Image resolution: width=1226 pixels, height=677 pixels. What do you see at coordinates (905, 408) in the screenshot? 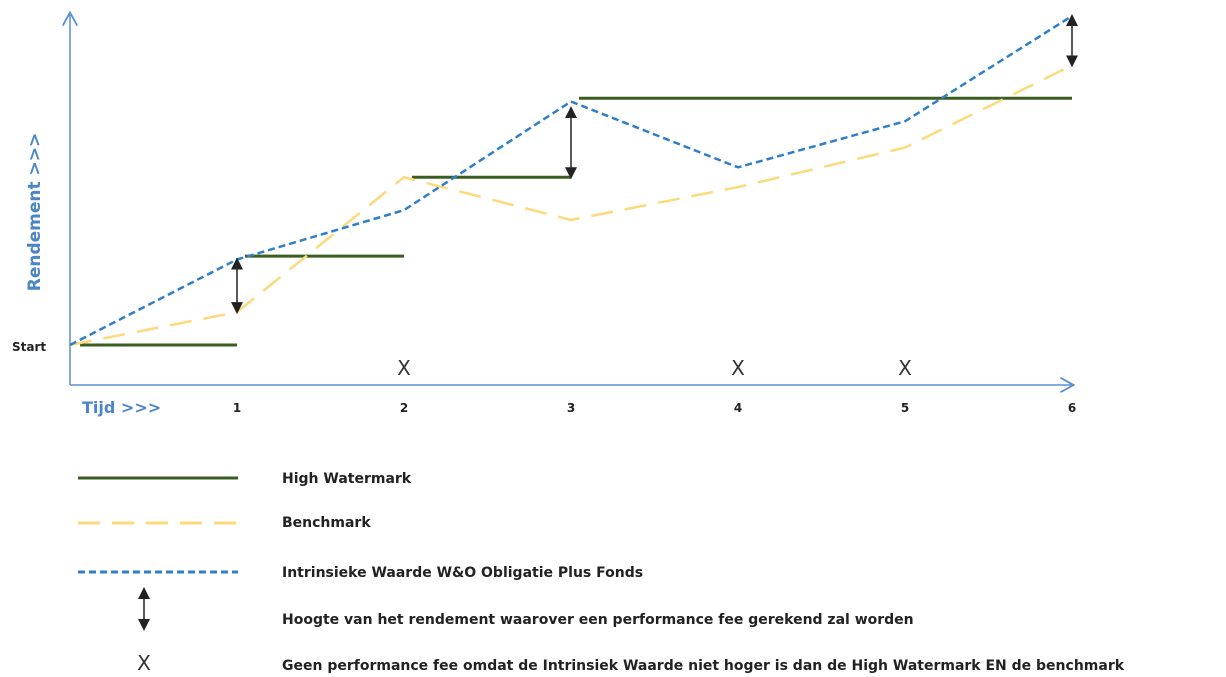
I see `x-tick-label: 5` at bounding box center [905, 408].